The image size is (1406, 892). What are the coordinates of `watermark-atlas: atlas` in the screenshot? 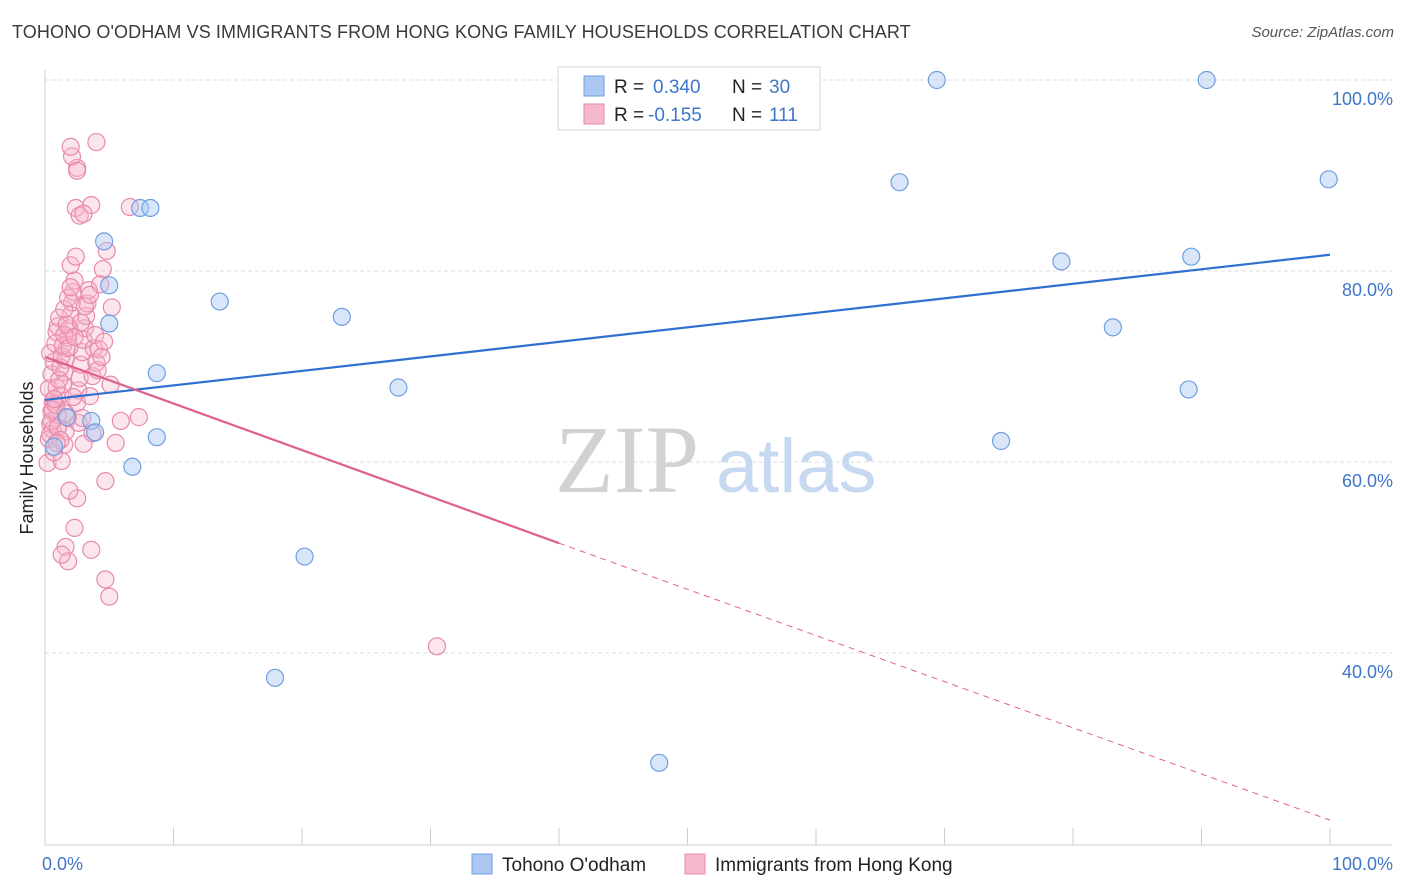 It's located at (796, 466).